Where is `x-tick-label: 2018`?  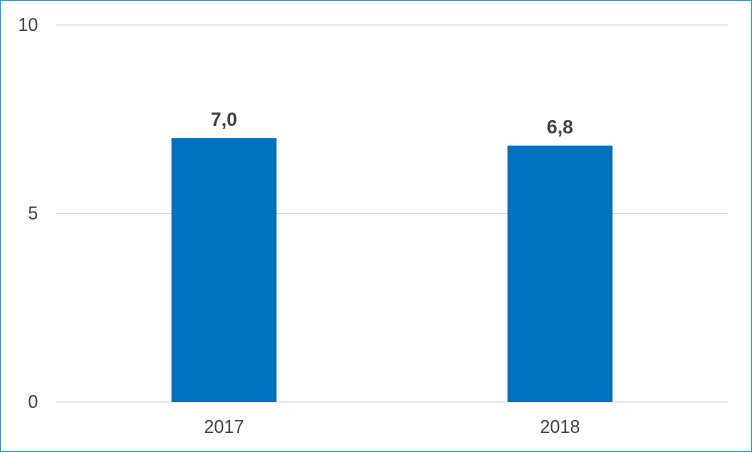 x-tick-label: 2018 is located at coordinates (560, 427).